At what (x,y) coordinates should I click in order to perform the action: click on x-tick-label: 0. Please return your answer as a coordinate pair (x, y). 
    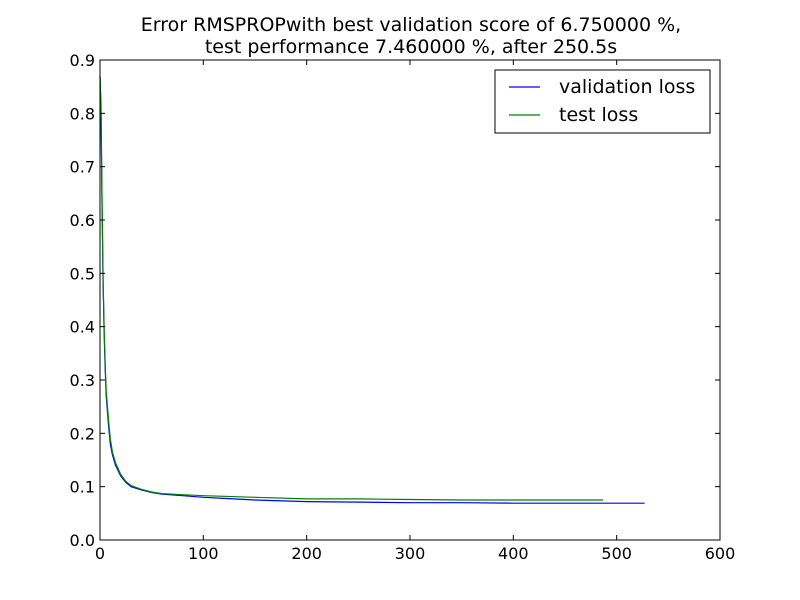
    Looking at the image, I should click on (100, 553).